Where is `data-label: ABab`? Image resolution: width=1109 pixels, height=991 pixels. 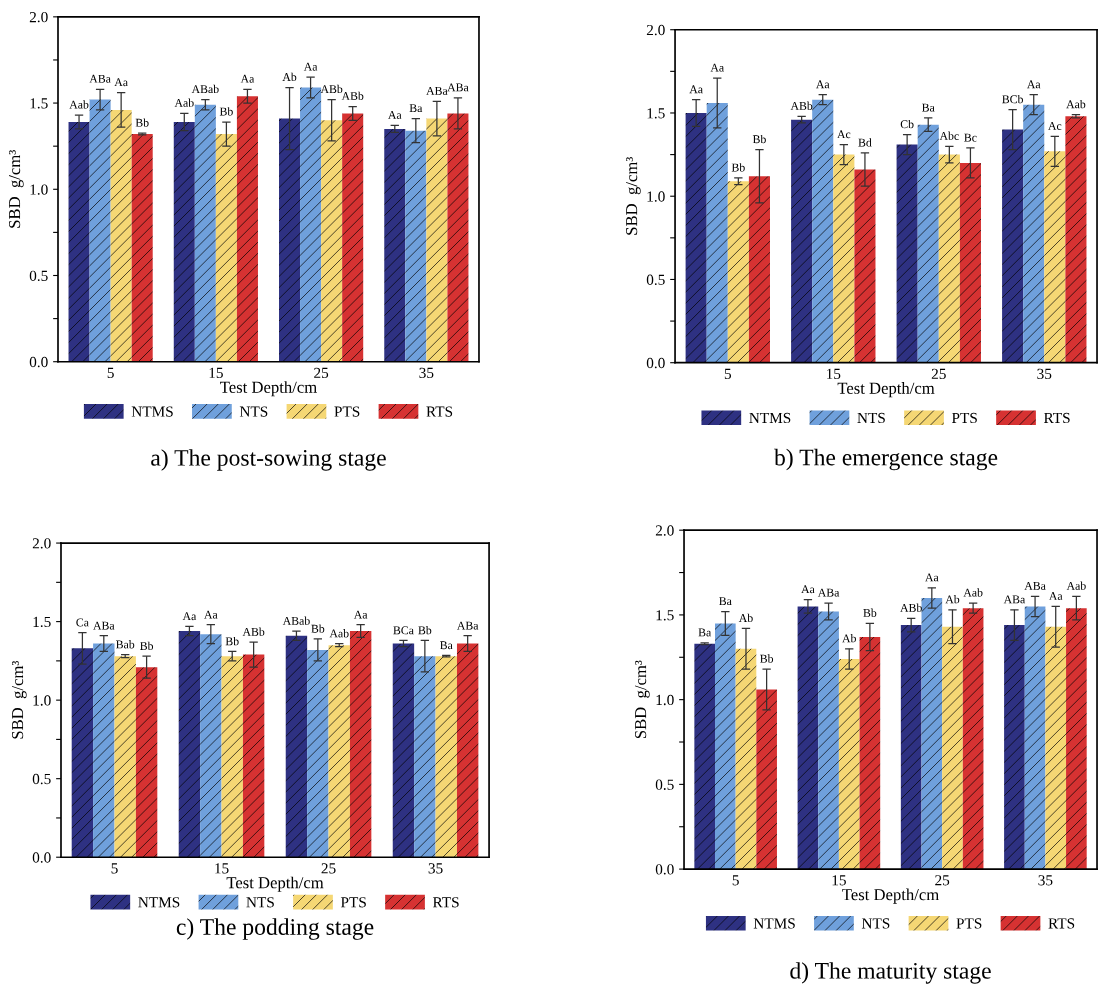
data-label: ABab is located at coordinates (296, 620).